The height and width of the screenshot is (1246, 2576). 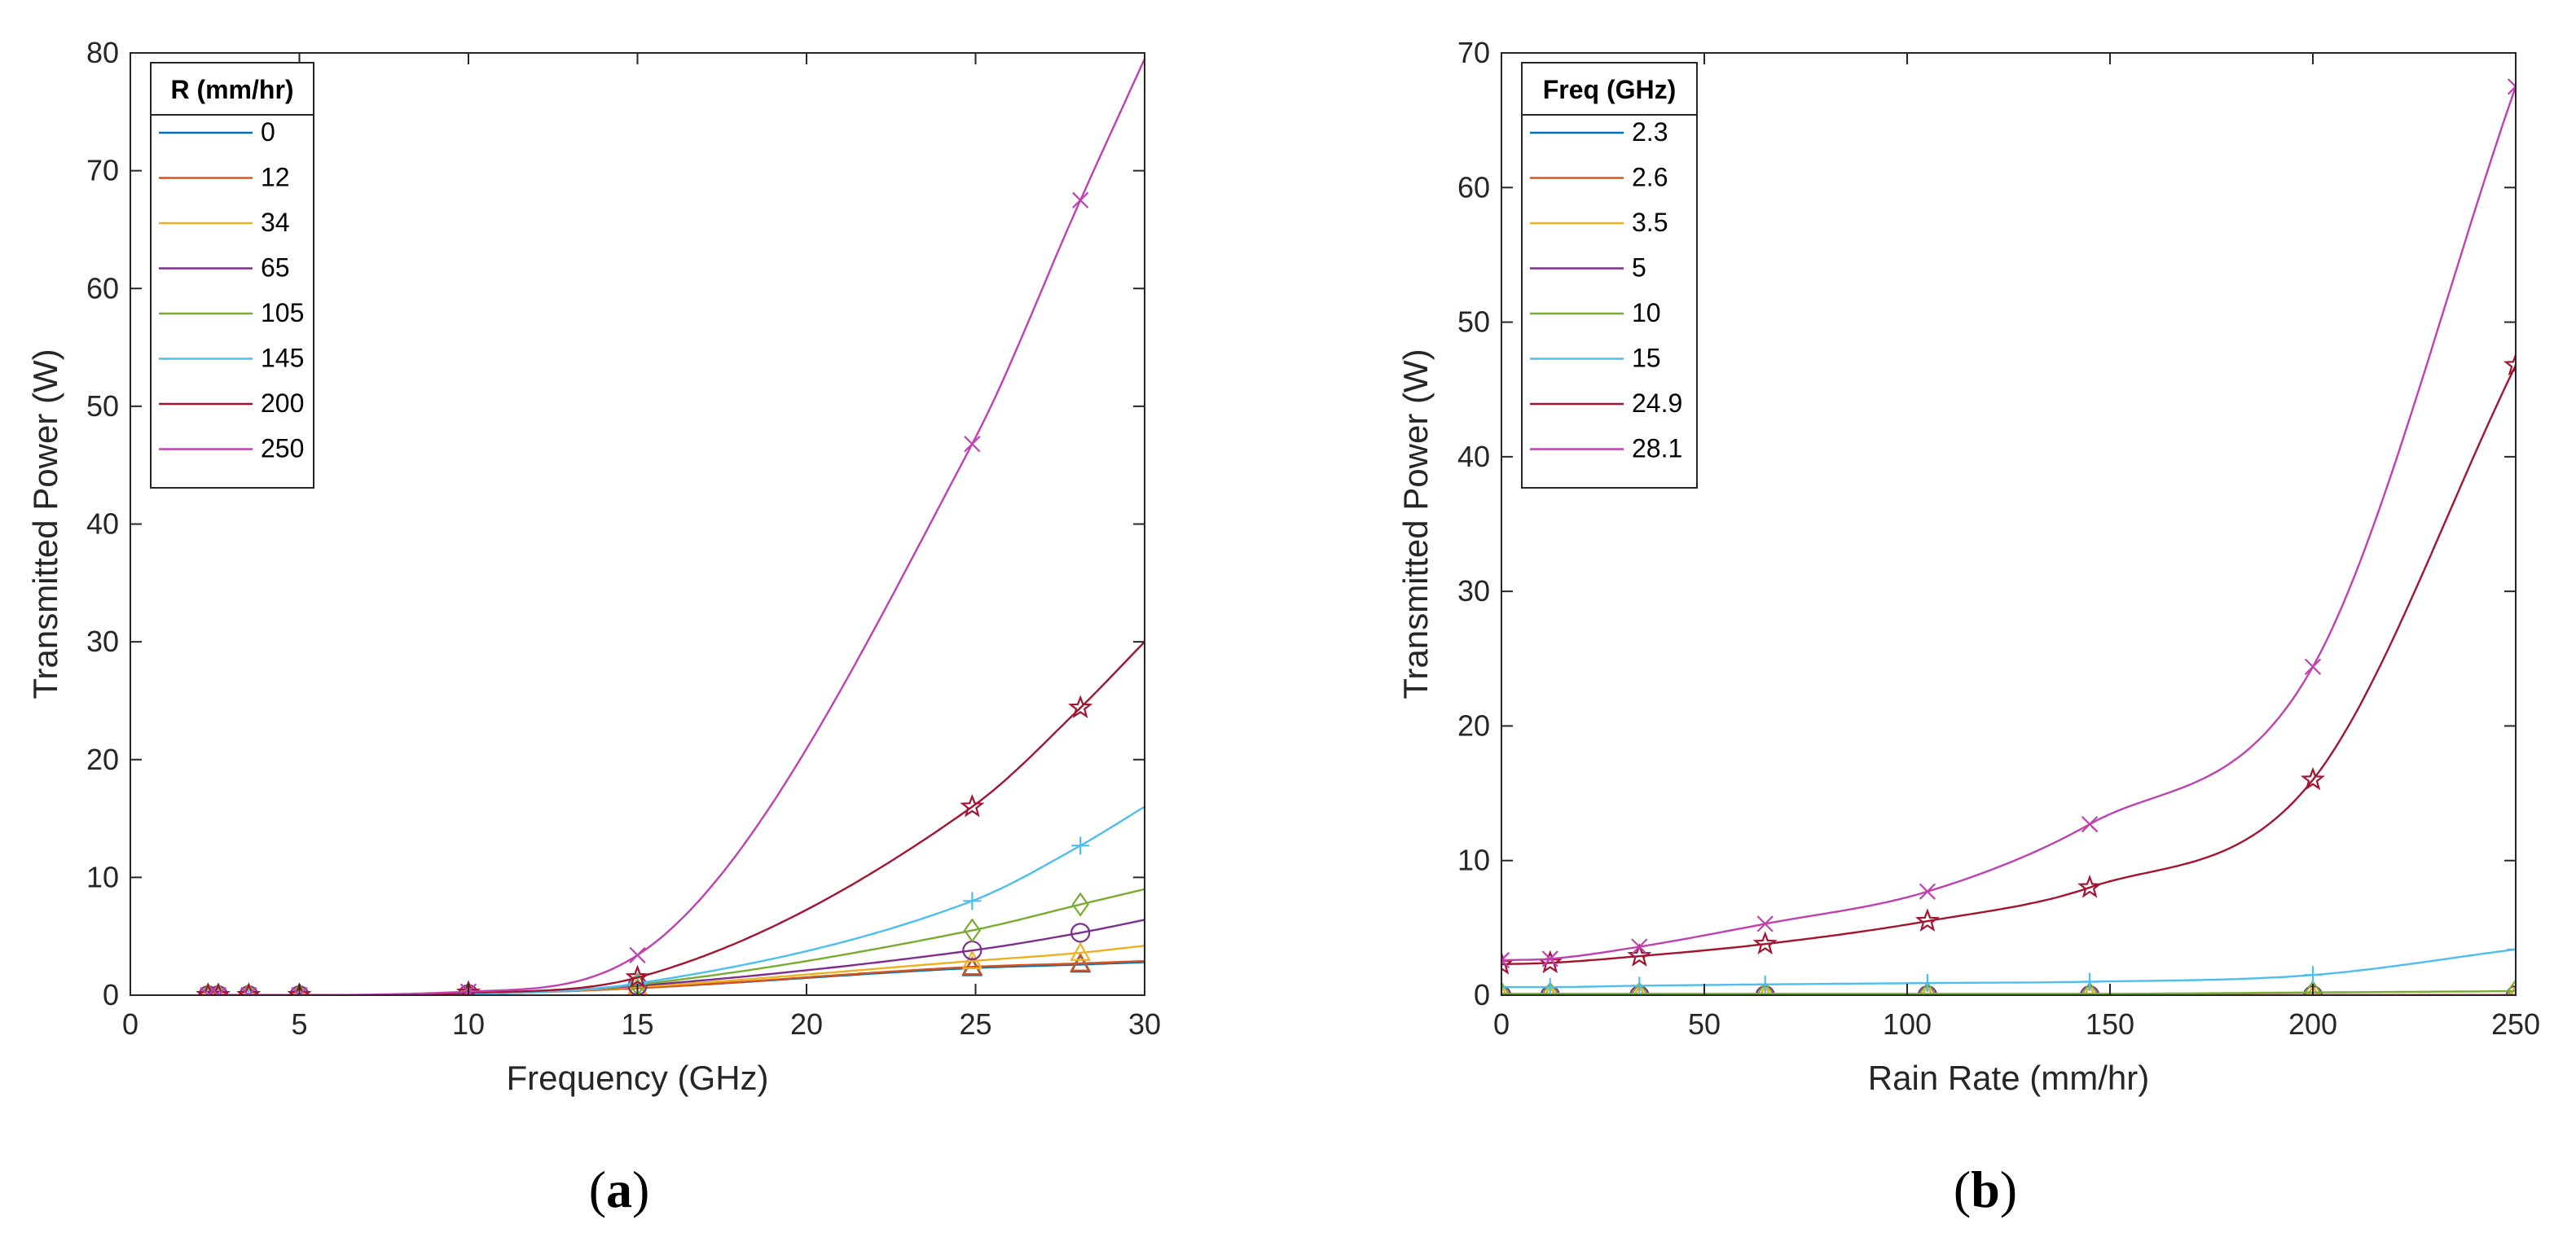 What do you see at coordinates (1473, 456) in the screenshot?
I see `y-tick-label: 40` at bounding box center [1473, 456].